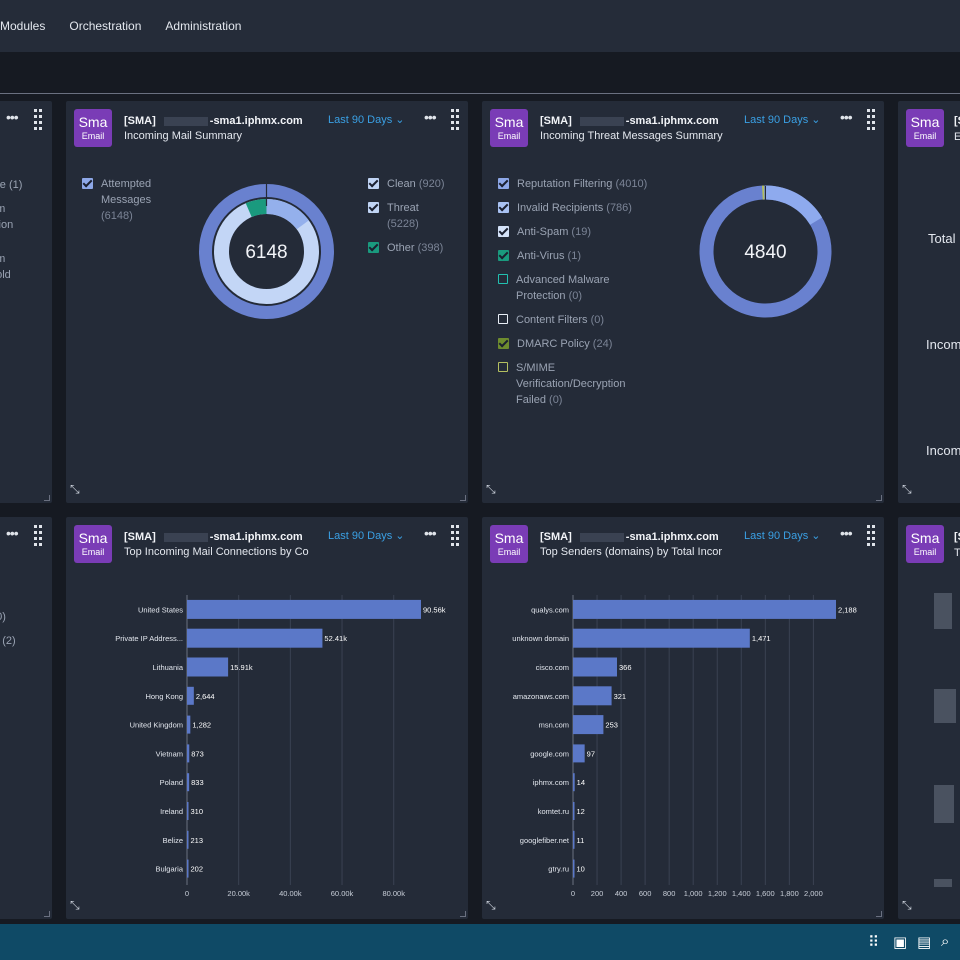  I want to click on value-label: 833, so click(197, 782).